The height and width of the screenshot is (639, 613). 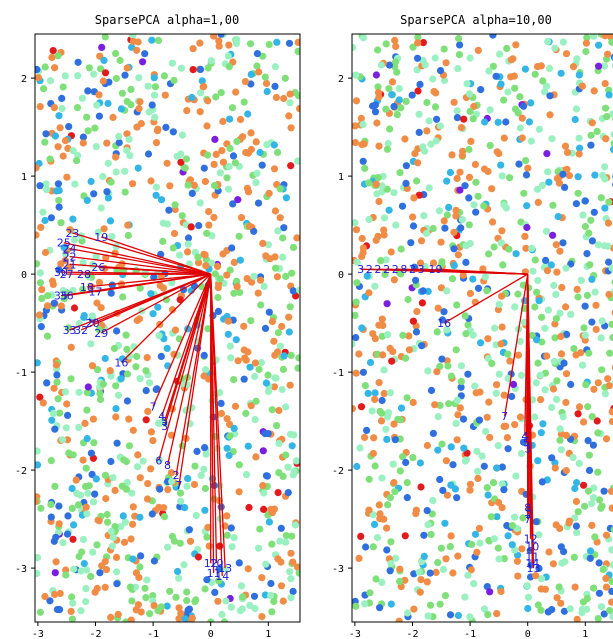 I want to click on component-label: 7, so click(x=504, y=416).